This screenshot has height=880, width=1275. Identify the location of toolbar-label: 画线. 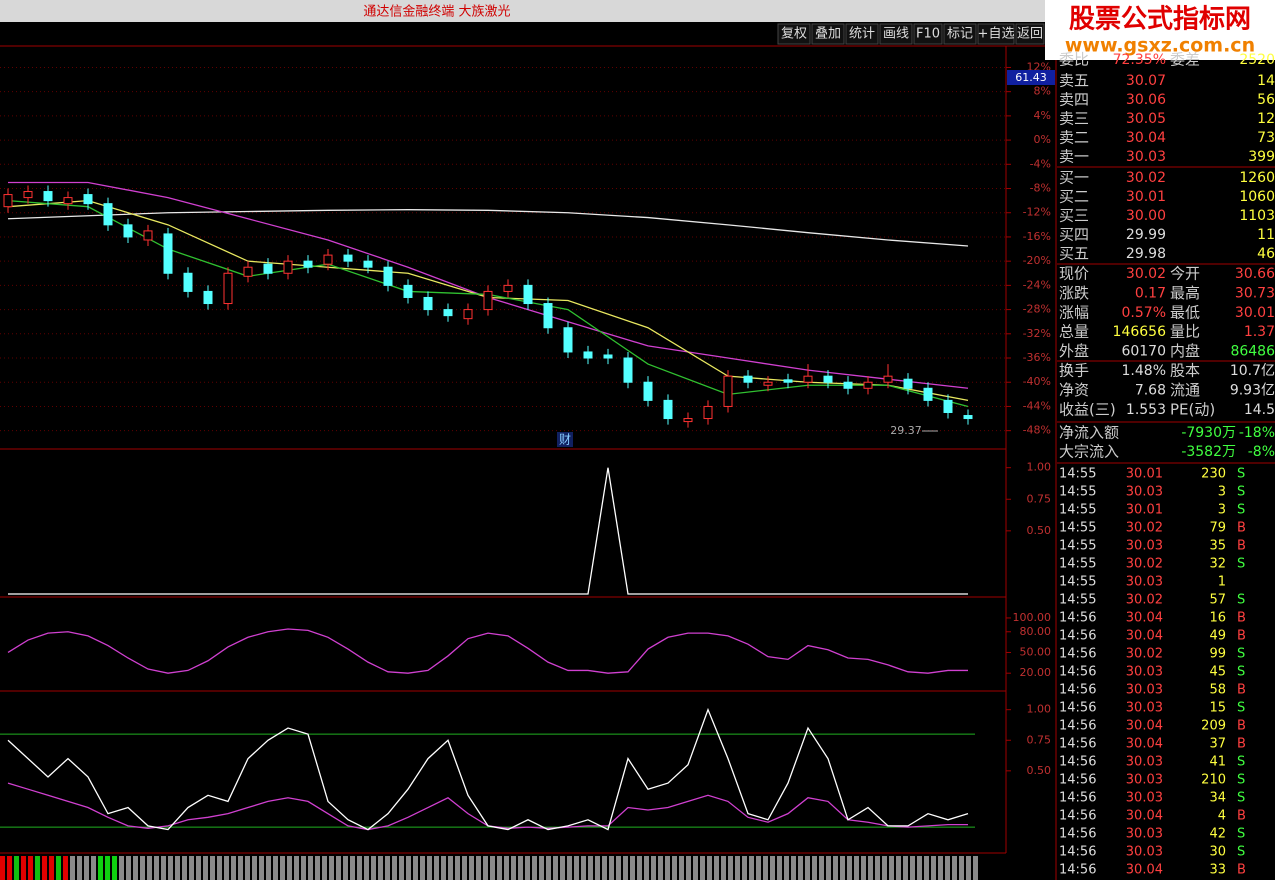
(896, 34).